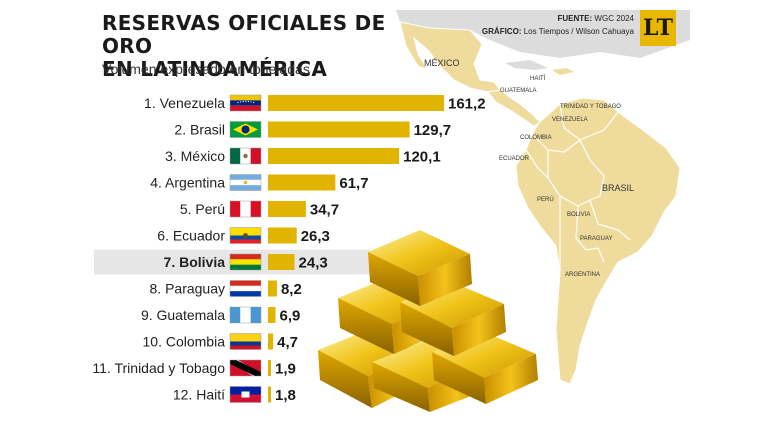  What do you see at coordinates (582, 275) in the screenshot?
I see `map-label-argentina: ARGENTINA` at bounding box center [582, 275].